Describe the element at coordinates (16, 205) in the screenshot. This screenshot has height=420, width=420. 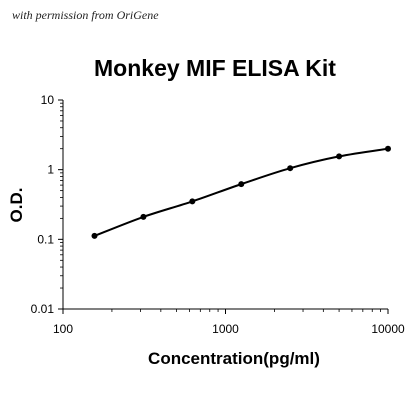
I see `y-axis-label: O.D.` at that location.